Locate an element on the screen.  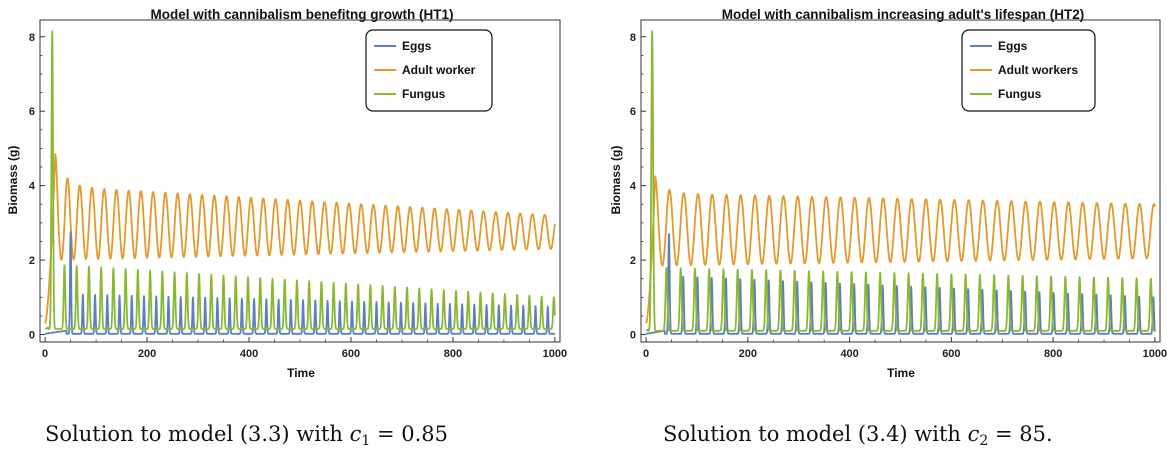
caption-right: Solution to model (3.4) with c2 = 85. is located at coordinates (858, 435).